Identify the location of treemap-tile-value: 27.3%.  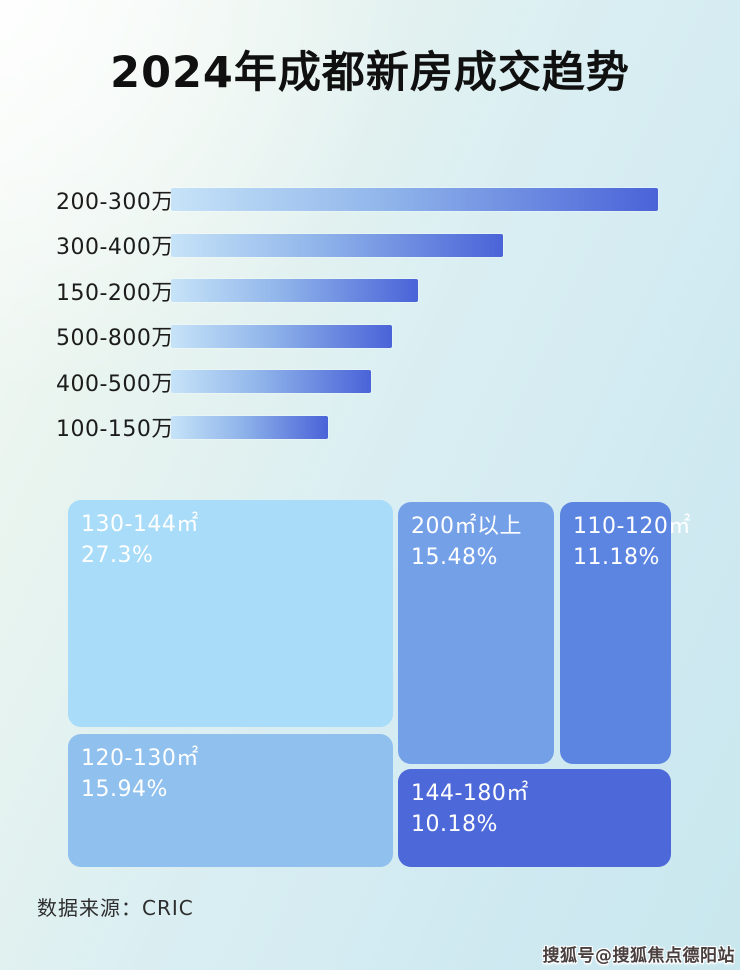
(117, 555).